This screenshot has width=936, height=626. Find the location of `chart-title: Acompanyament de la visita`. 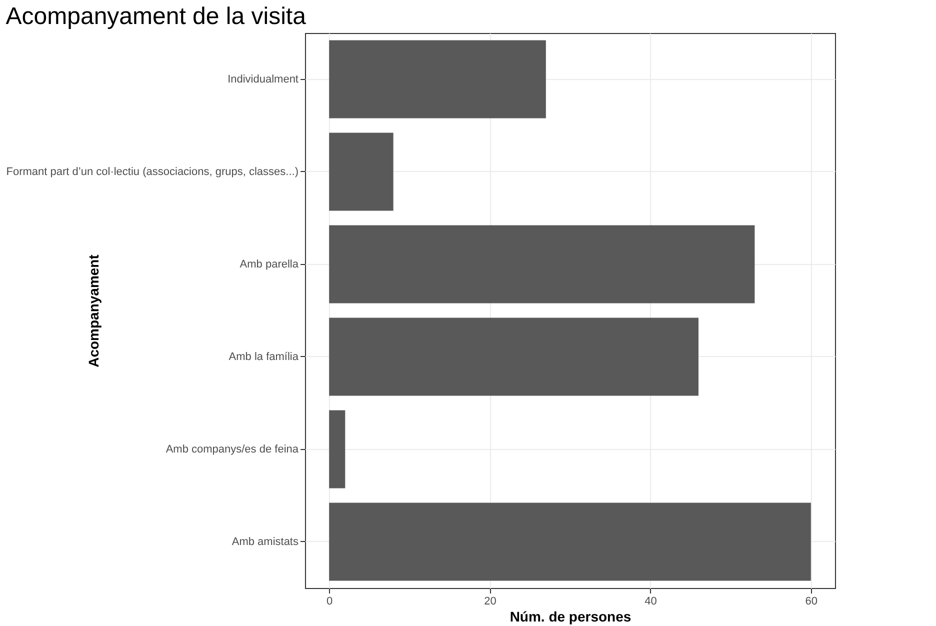

chart-title: Acompanyament de la visita is located at coordinates (156, 16).